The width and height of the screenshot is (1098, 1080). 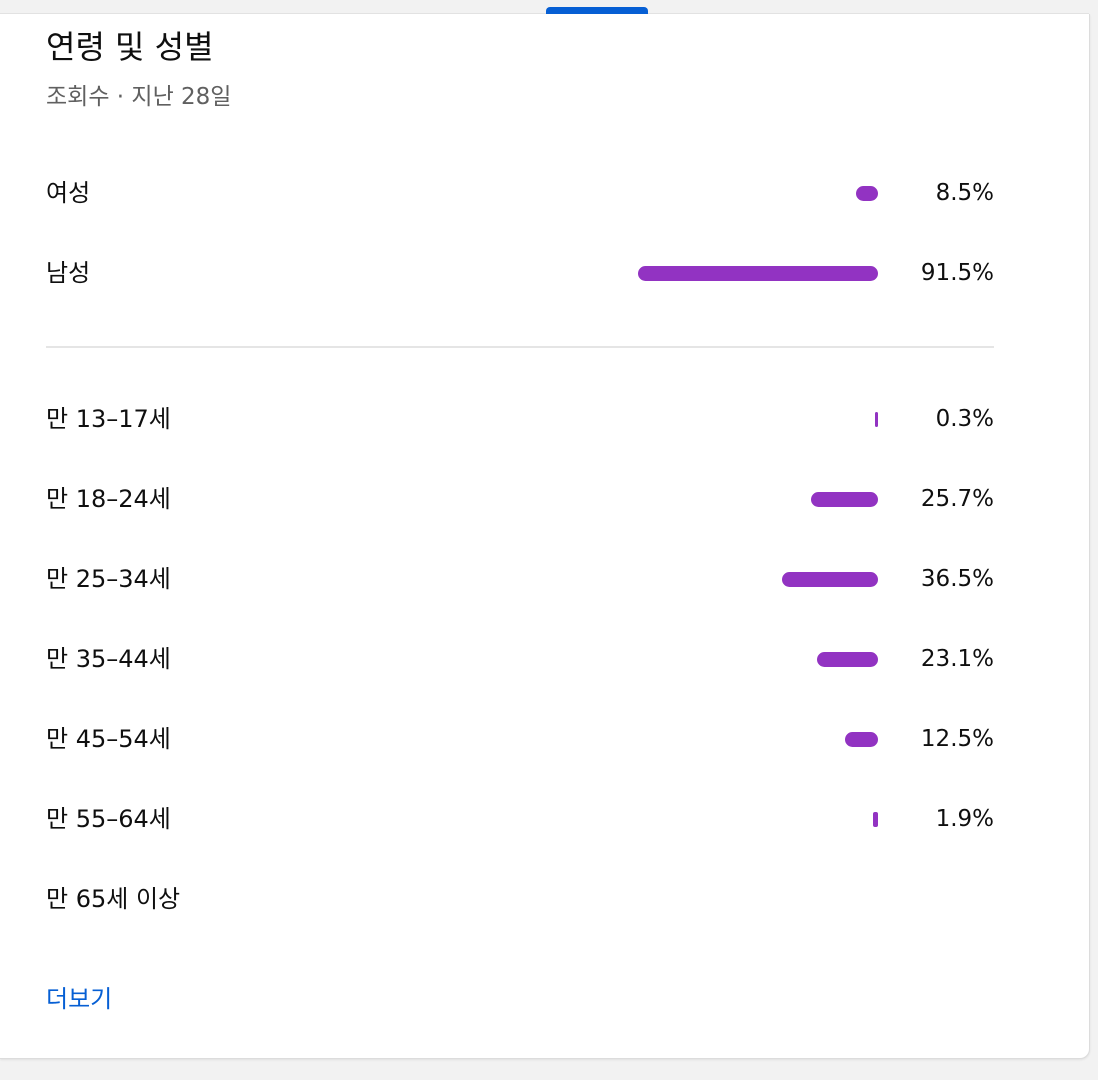 I want to click on card-title: 연령 및 성별, so click(x=130, y=47).